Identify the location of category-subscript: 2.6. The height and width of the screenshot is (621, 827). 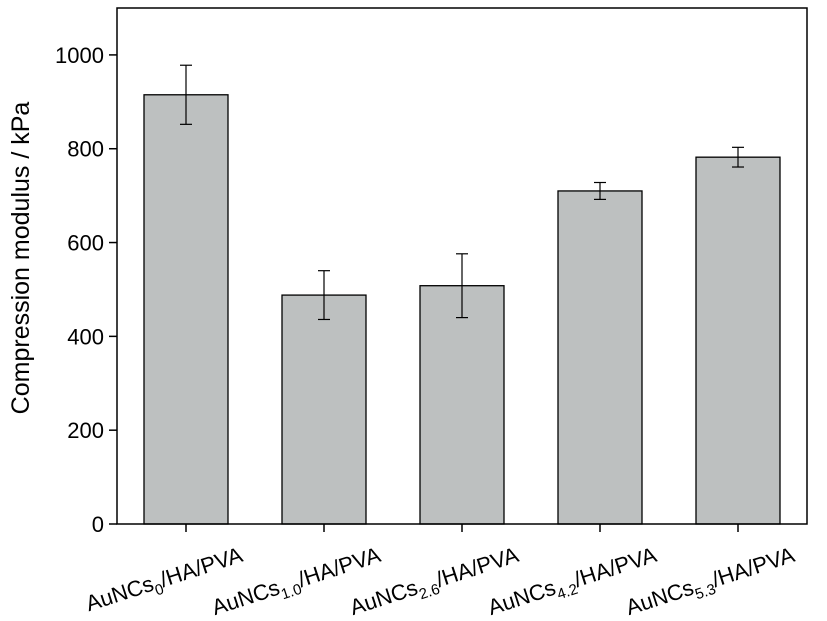
(429, 592).